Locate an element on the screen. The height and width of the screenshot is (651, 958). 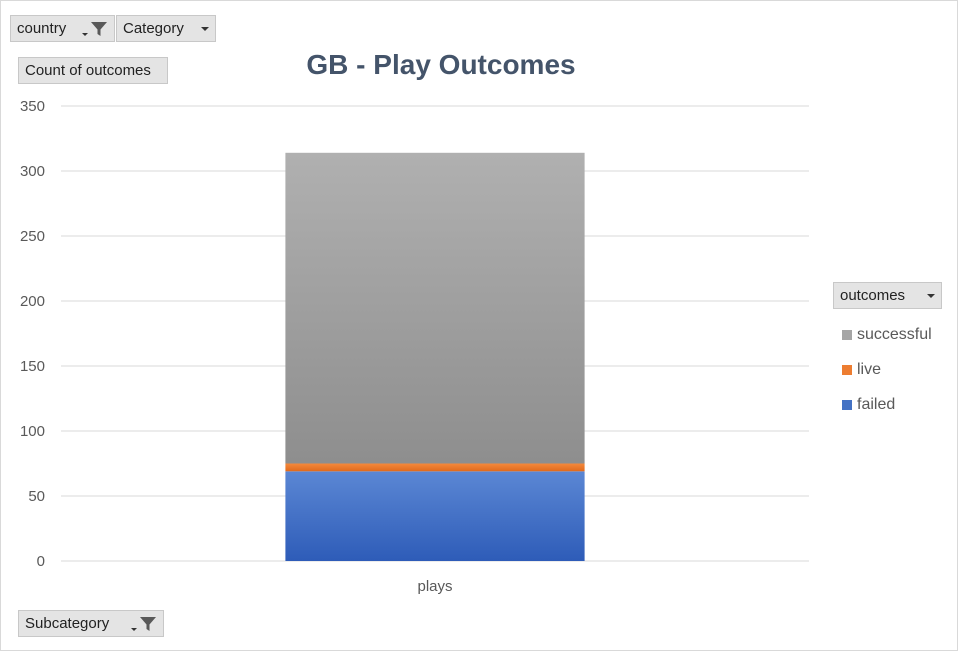
bar-segment-live is located at coordinates (435, 467).